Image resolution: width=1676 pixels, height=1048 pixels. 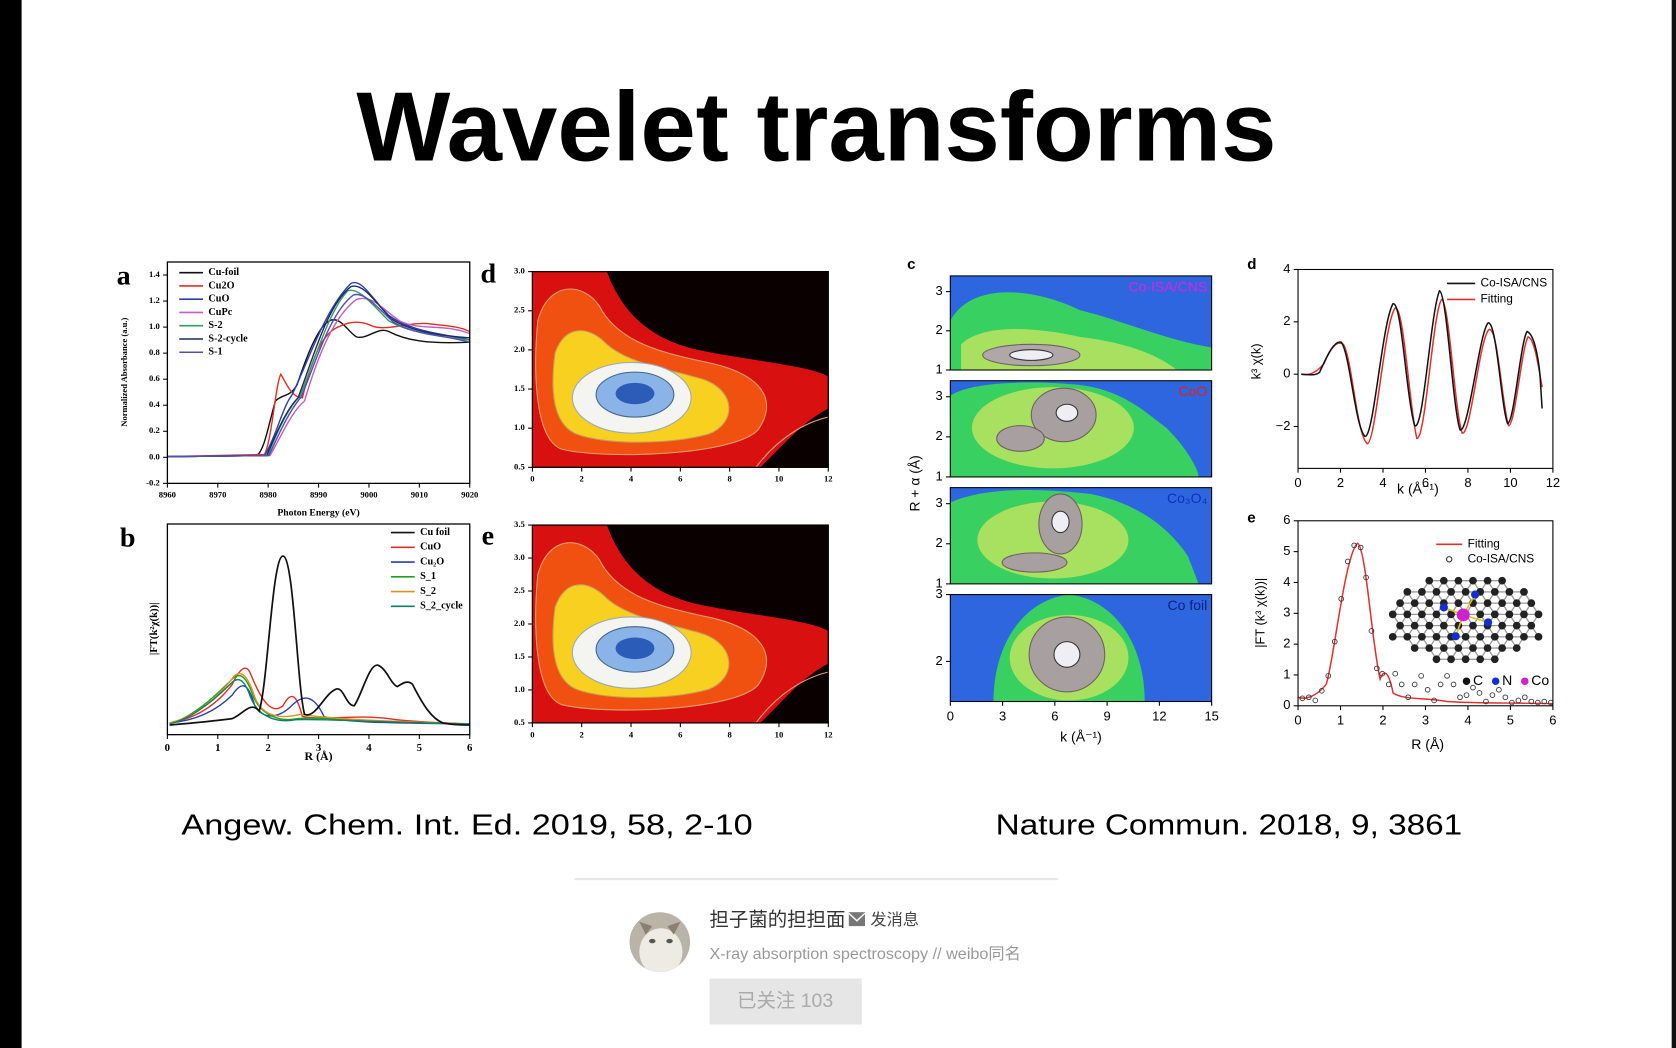 What do you see at coordinates (1107, 715) in the screenshot?
I see `x-tick-label: 9` at bounding box center [1107, 715].